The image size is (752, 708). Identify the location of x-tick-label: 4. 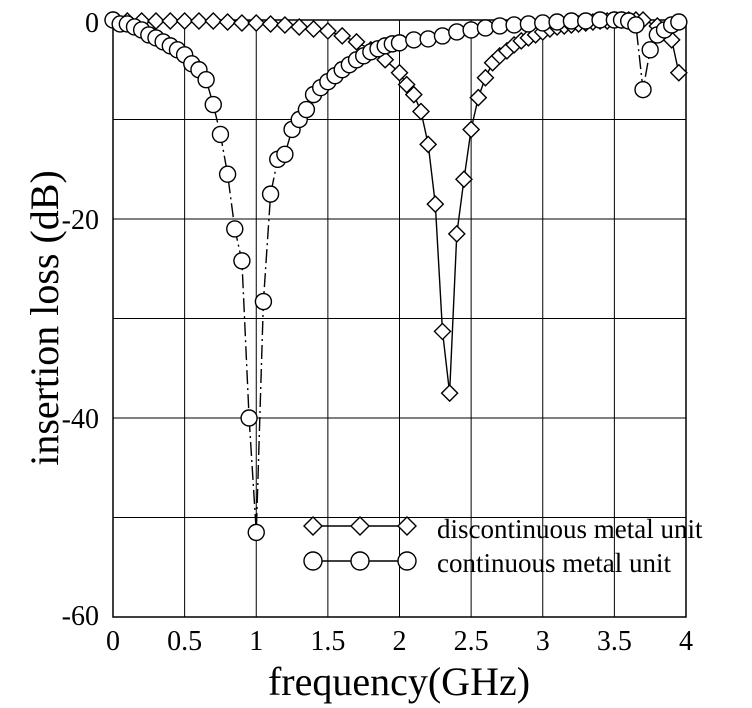
(686, 641).